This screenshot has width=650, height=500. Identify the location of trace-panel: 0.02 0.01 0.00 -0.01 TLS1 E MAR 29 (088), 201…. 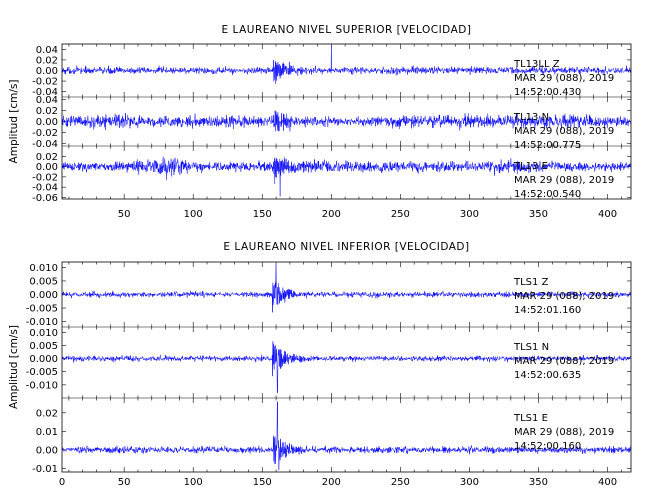
(332, 436).